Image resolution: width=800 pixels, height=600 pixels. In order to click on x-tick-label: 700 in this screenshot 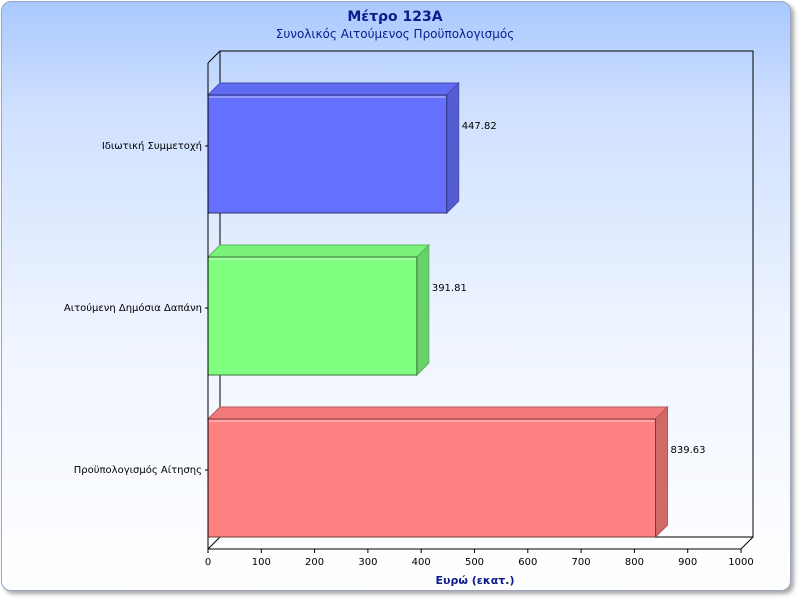, I will do `click(581, 562)`.